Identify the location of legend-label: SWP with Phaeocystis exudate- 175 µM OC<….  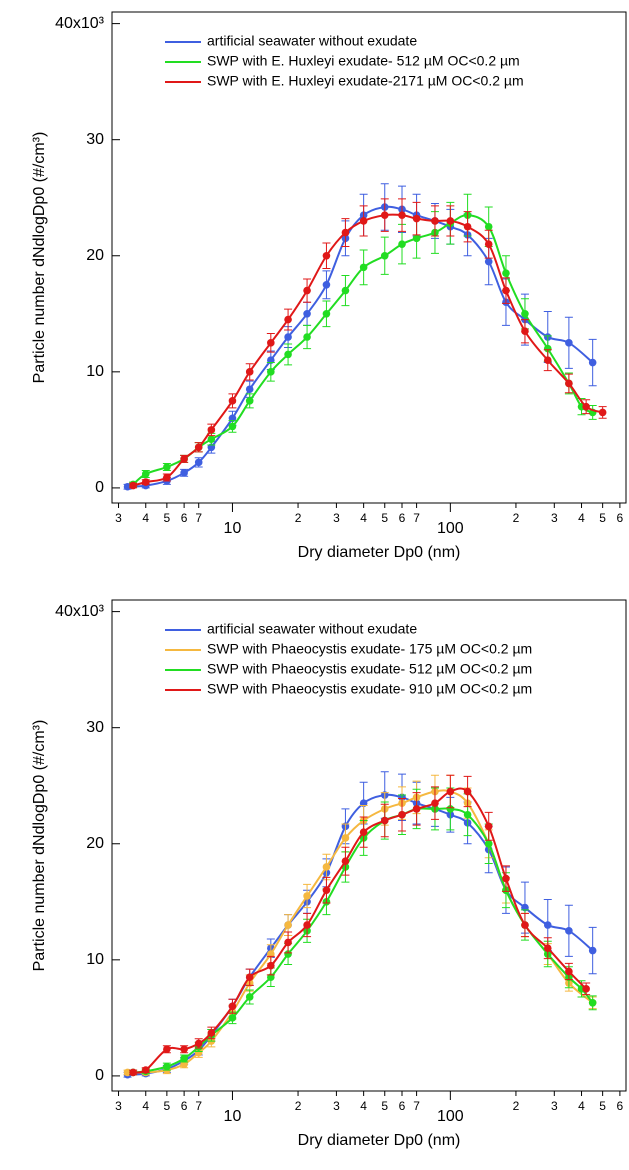
(369, 649).